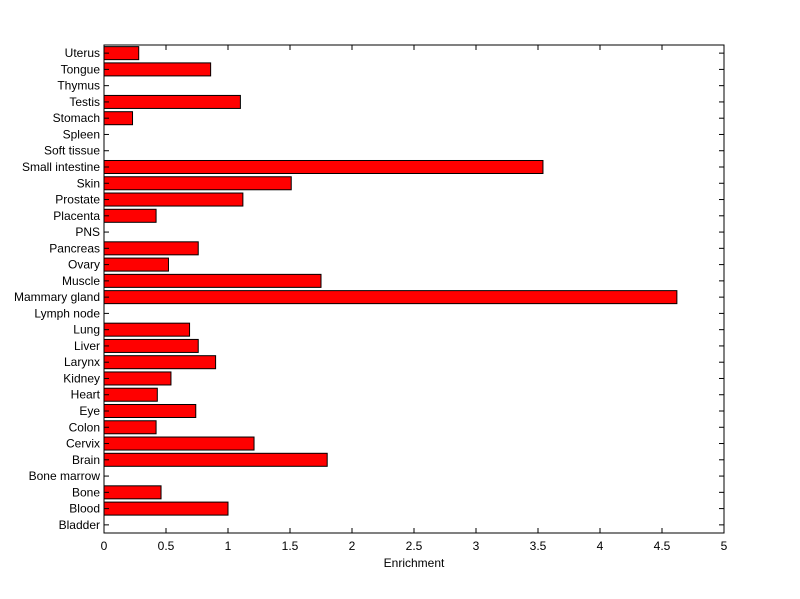  What do you see at coordinates (352, 546) in the screenshot?
I see `x-tick-label: 2` at bounding box center [352, 546].